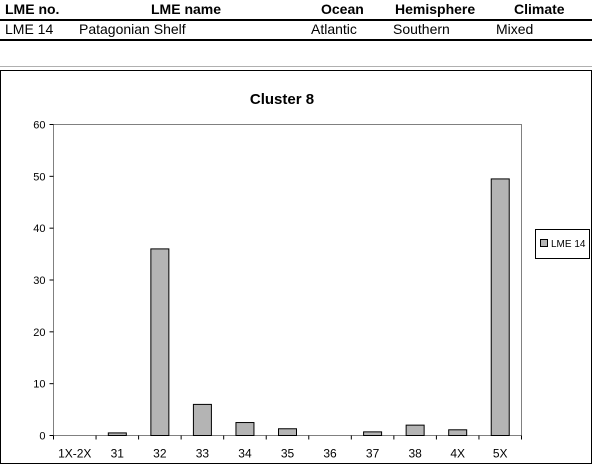 This screenshot has width=592, height=464. I want to click on x-tick-label: 5X, so click(500, 454).